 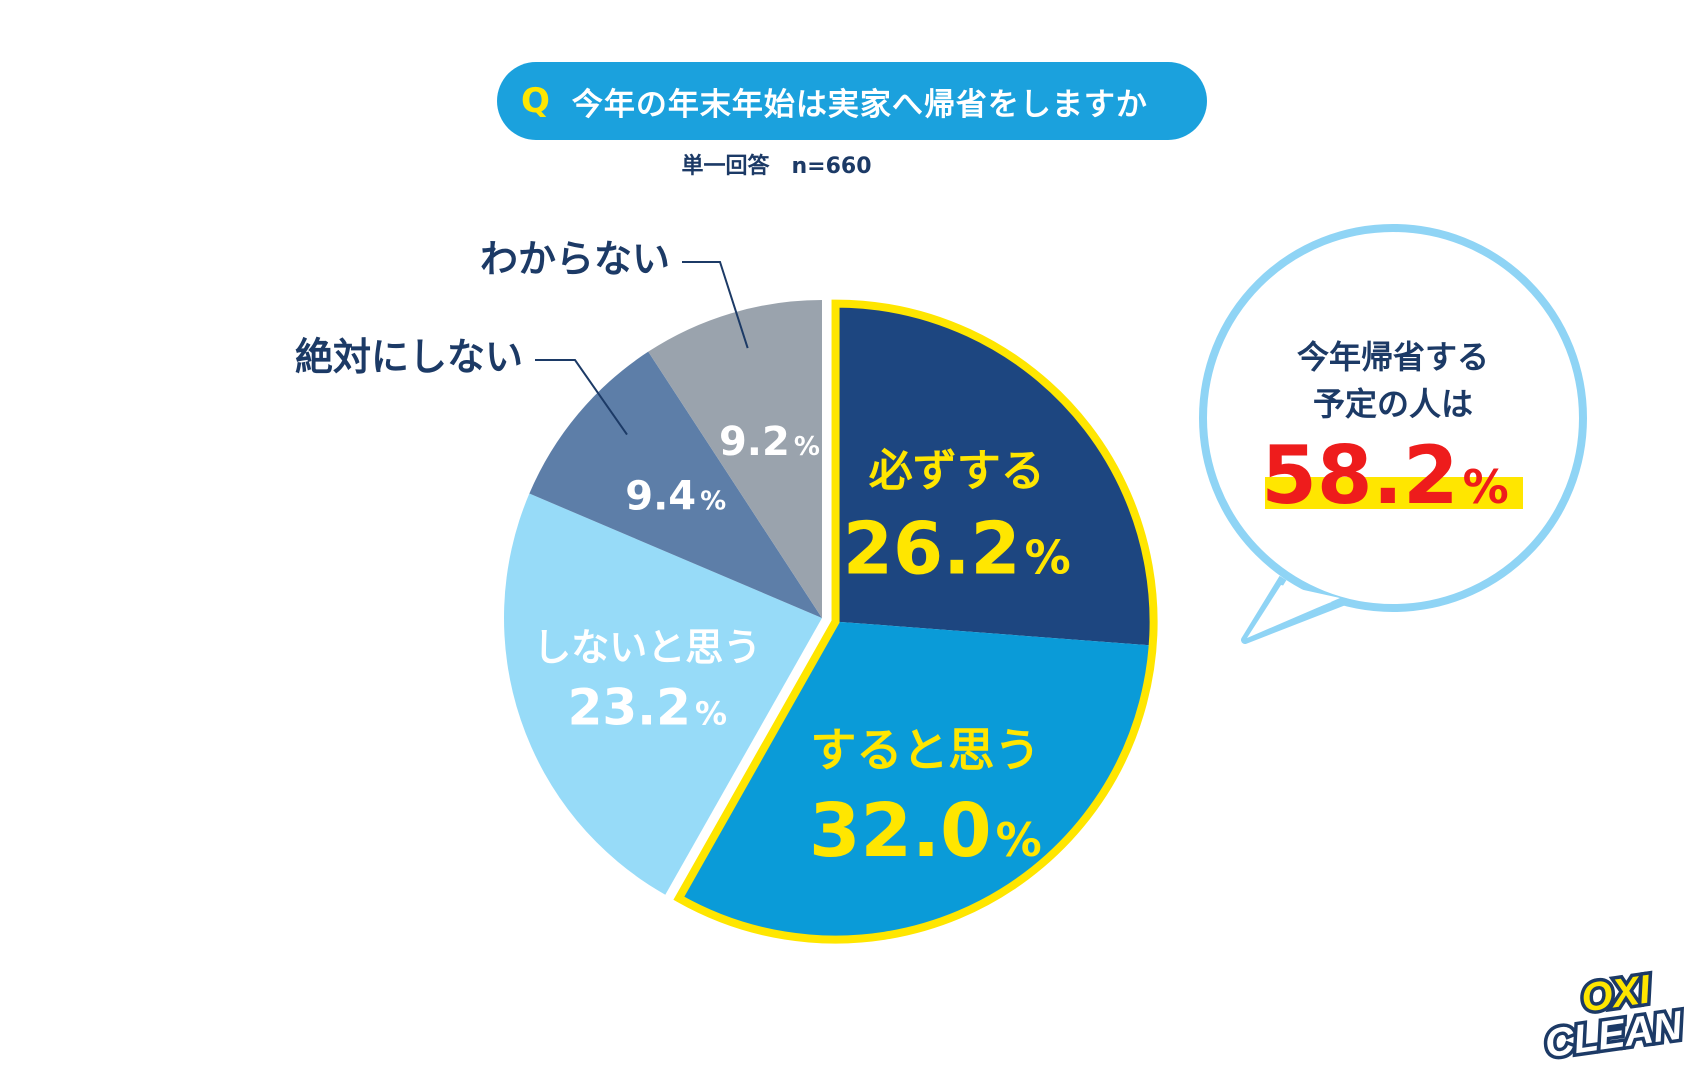 I want to click on question-q-icon: Q, so click(x=535, y=101).